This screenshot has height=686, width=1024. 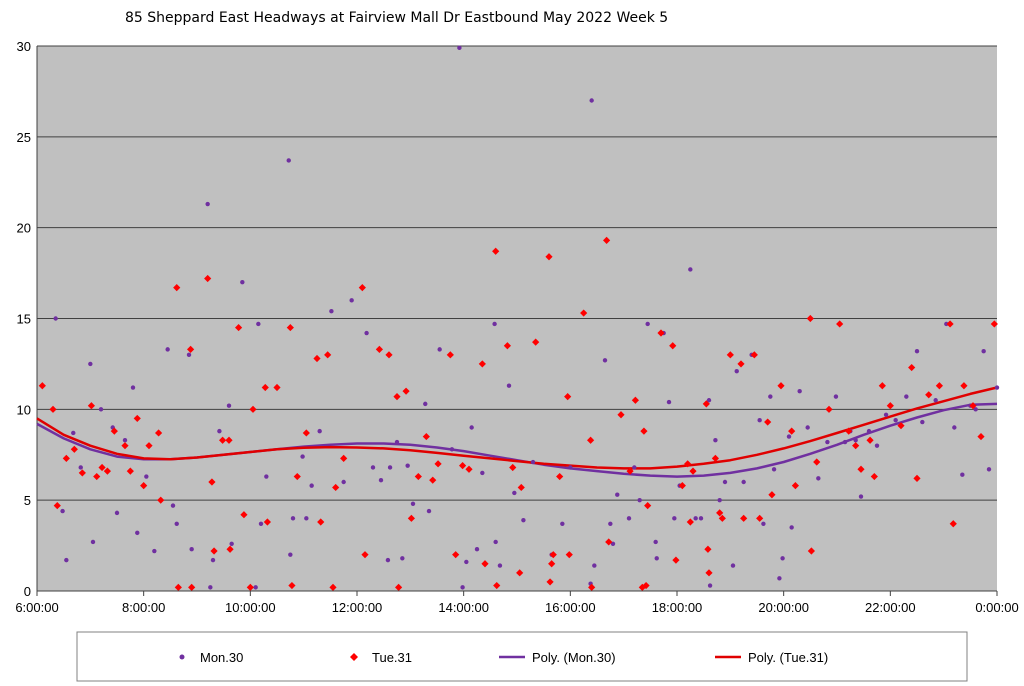 I want to click on x-tick-label: 20:00:00, so click(x=783, y=607).